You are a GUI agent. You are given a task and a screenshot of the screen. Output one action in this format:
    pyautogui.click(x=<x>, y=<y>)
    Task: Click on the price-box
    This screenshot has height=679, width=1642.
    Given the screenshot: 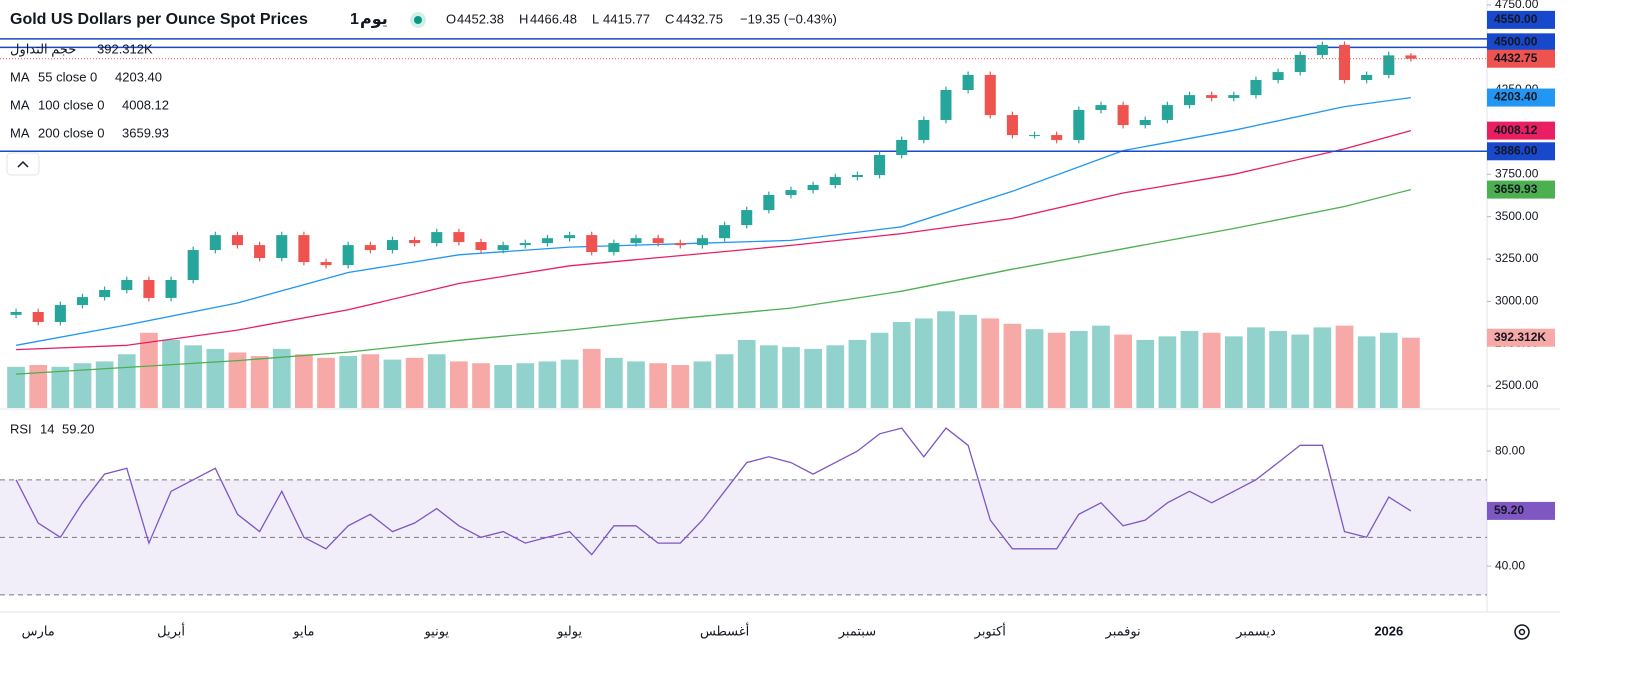 What is the action you would take?
    pyautogui.click(x=1521, y=58)
    